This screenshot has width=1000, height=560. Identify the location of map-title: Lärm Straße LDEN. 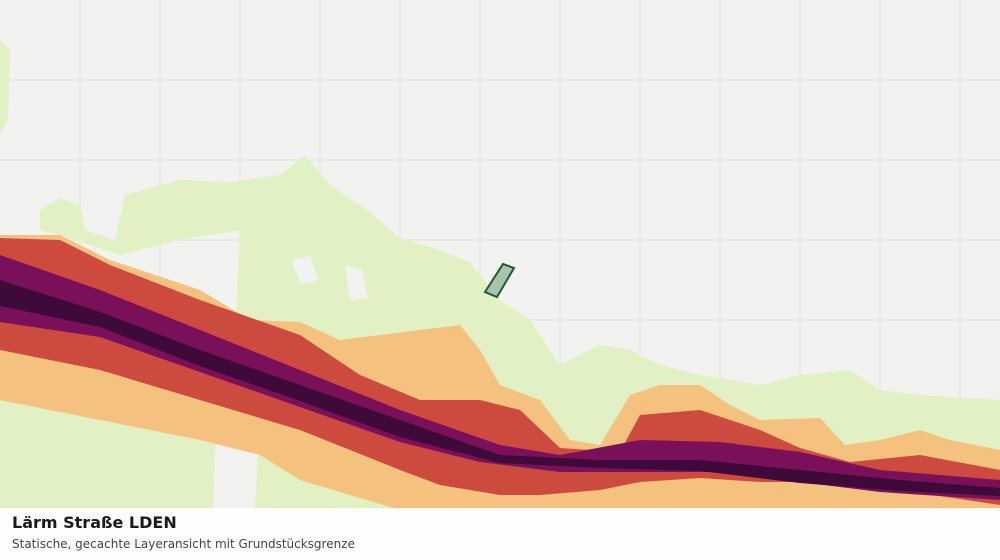
(94, 522).